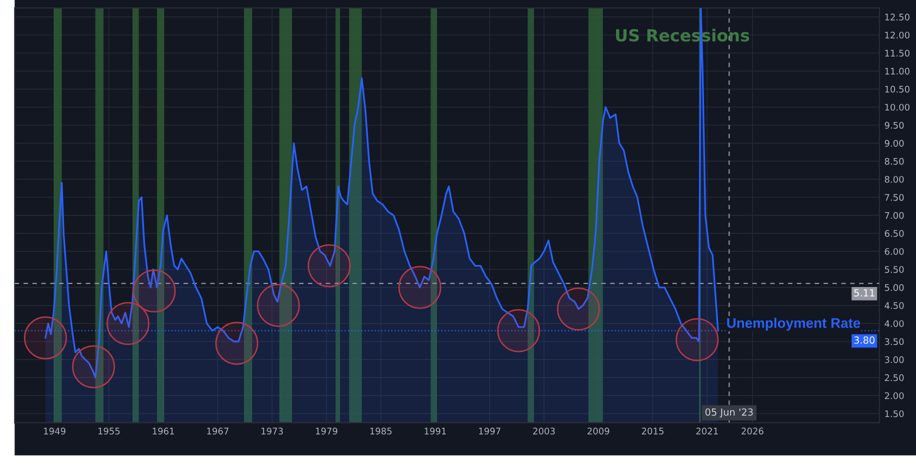 Image resolution: width=916 pixels, height=467 pixels. Describe the element at coordinates (894, 342) in the screenshot. I see `y-tick-label: 3.50` at that location.